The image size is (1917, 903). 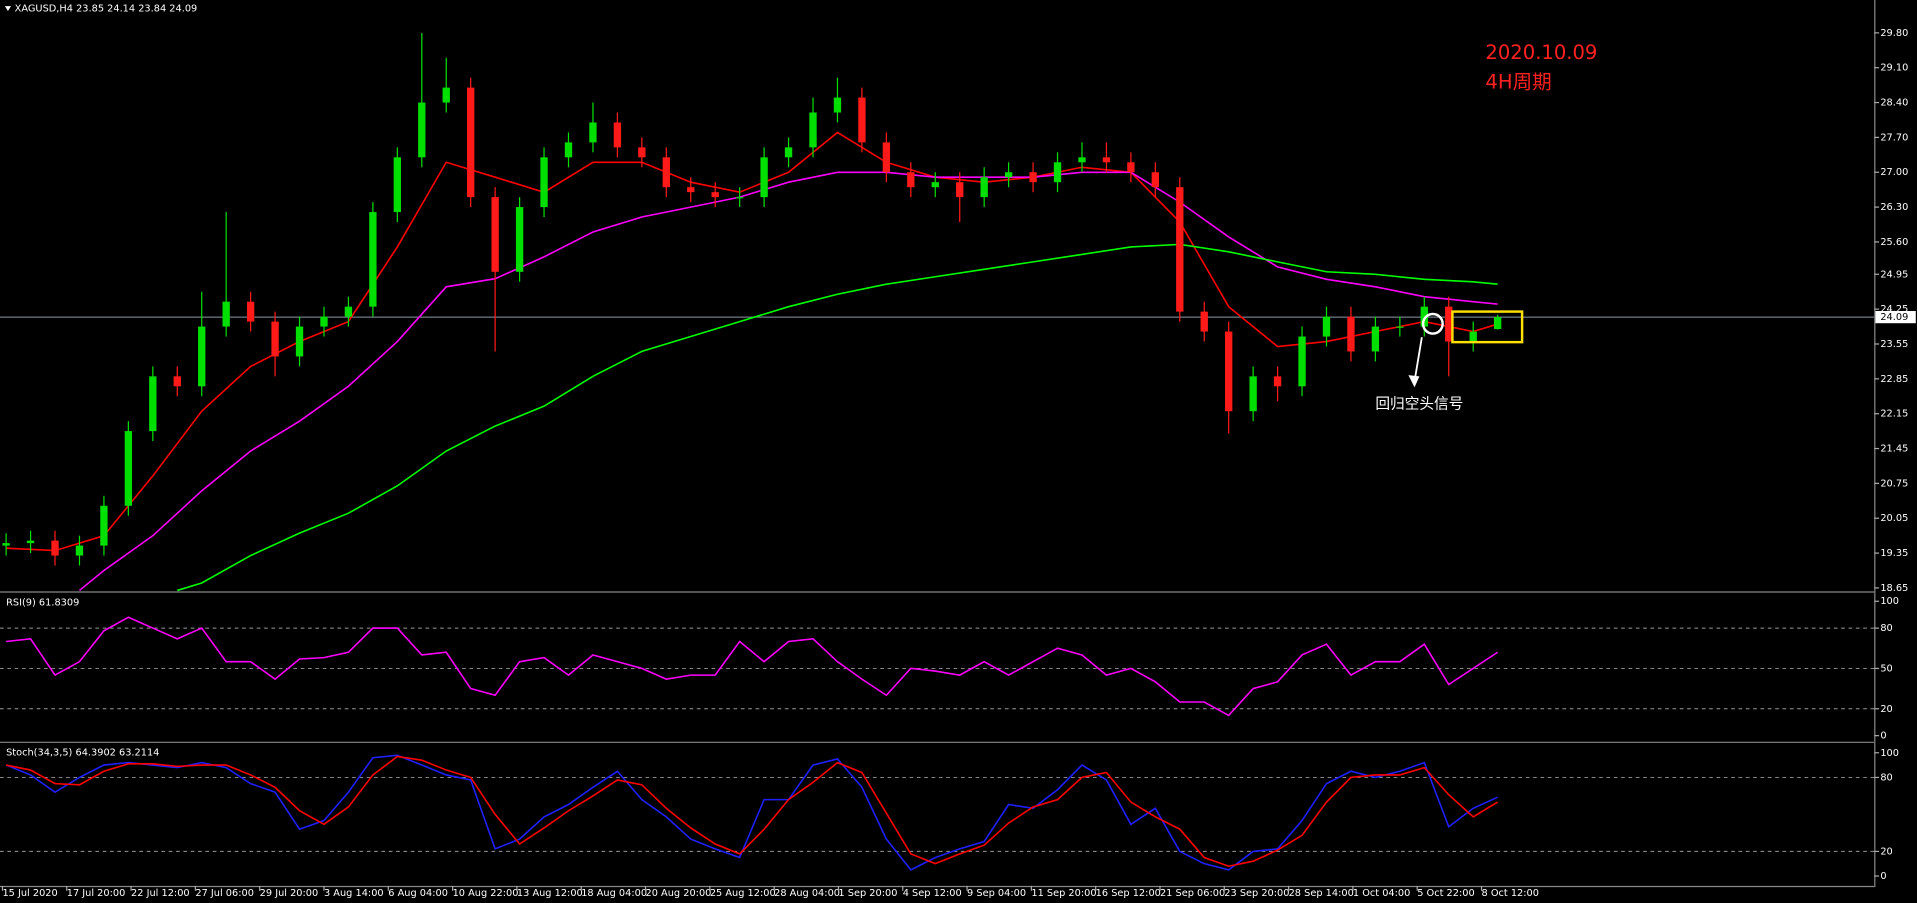 What do you see at coordinates (96, 893) in the screenshot?
I see `x-tick-label: 17 Jul 20:00` at bounding box center [96, 893].